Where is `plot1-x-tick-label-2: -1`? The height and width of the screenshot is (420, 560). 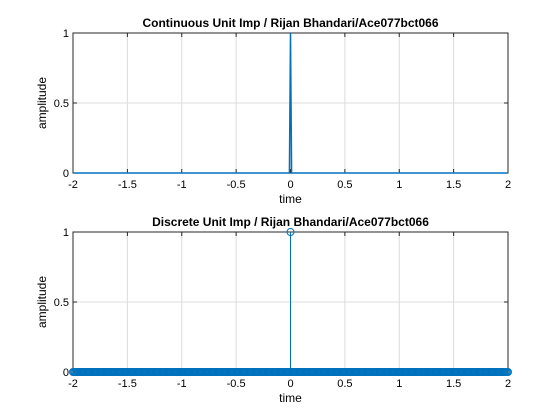
plot1-x-tick-label-2: -1 is located at coordinates (182, 185).